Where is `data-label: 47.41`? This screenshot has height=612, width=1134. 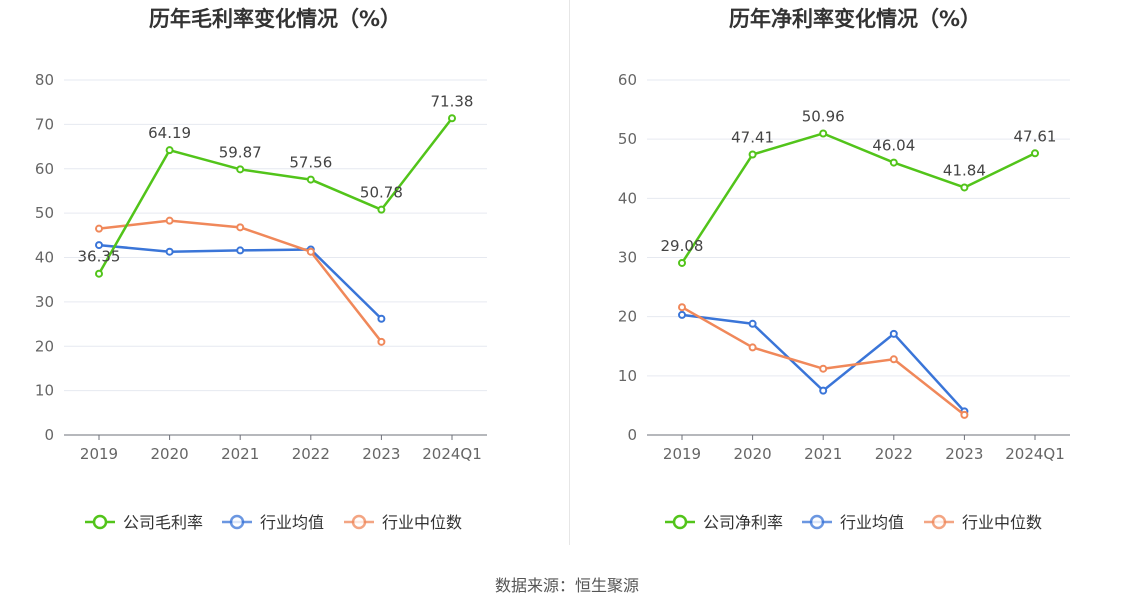 data-label: 47.41 is located at coordinates (752, 137).